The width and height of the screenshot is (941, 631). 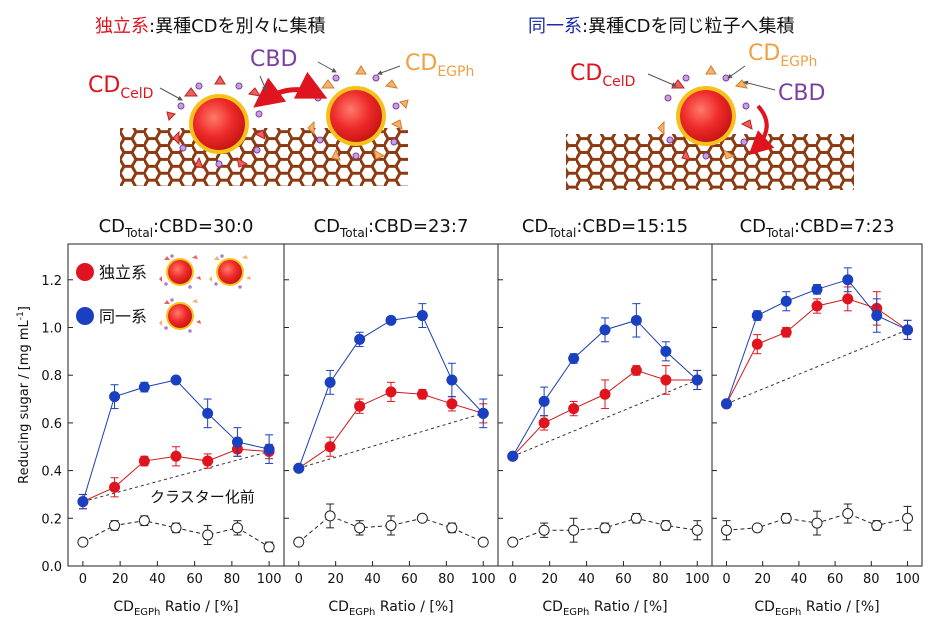 I want to click on label-cd-egph-left: CDEGPh, so click(x=439, y=65).